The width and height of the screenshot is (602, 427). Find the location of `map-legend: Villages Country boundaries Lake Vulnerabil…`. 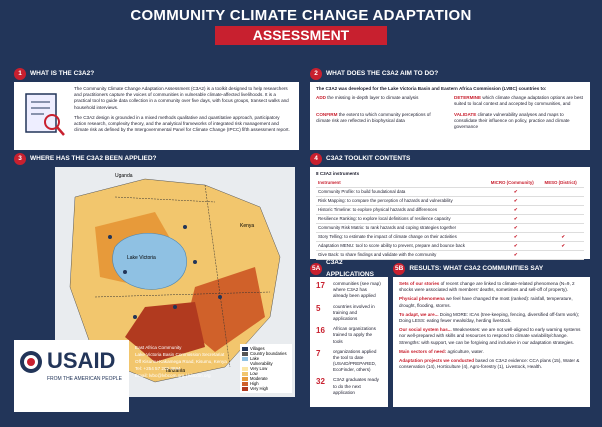

map-legend: Villages Country boundaries Lake Vulnerabil… is located at coordinates (266, 368).